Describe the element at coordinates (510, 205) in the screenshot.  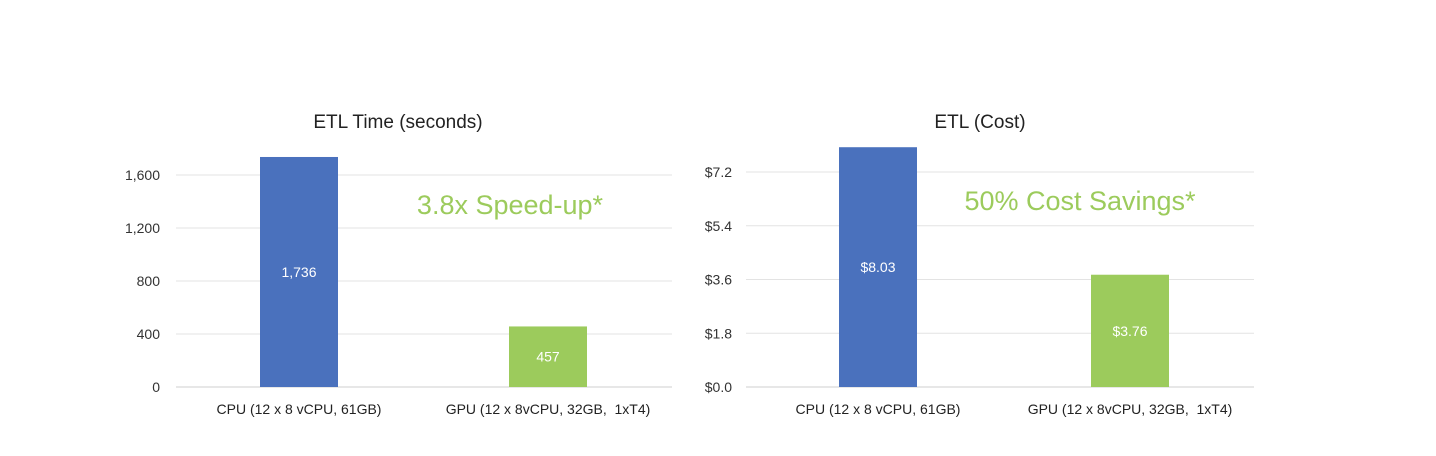
I see `annotation: 3.8x Speed-up*` at that location.